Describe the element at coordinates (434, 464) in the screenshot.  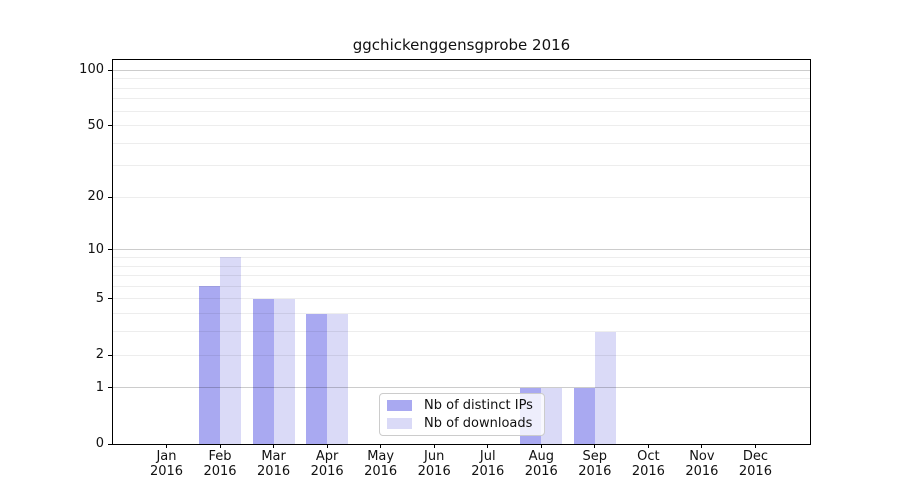
I see `x-tick-label-jun: Jun 2016` at that location.